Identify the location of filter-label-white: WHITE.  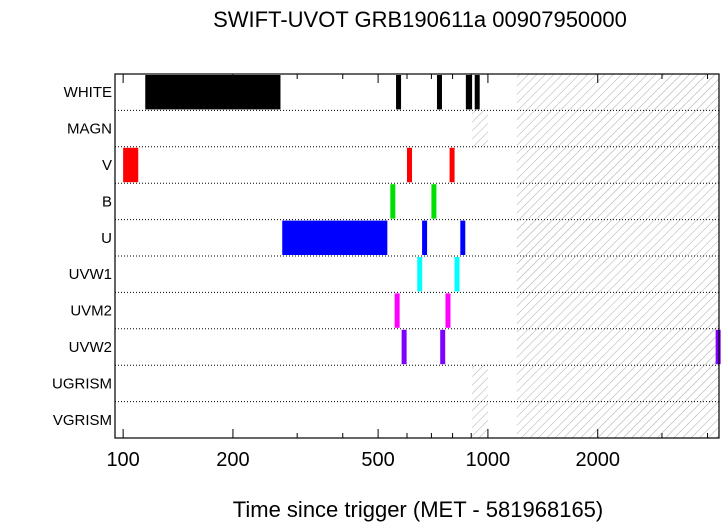
(88, 92).